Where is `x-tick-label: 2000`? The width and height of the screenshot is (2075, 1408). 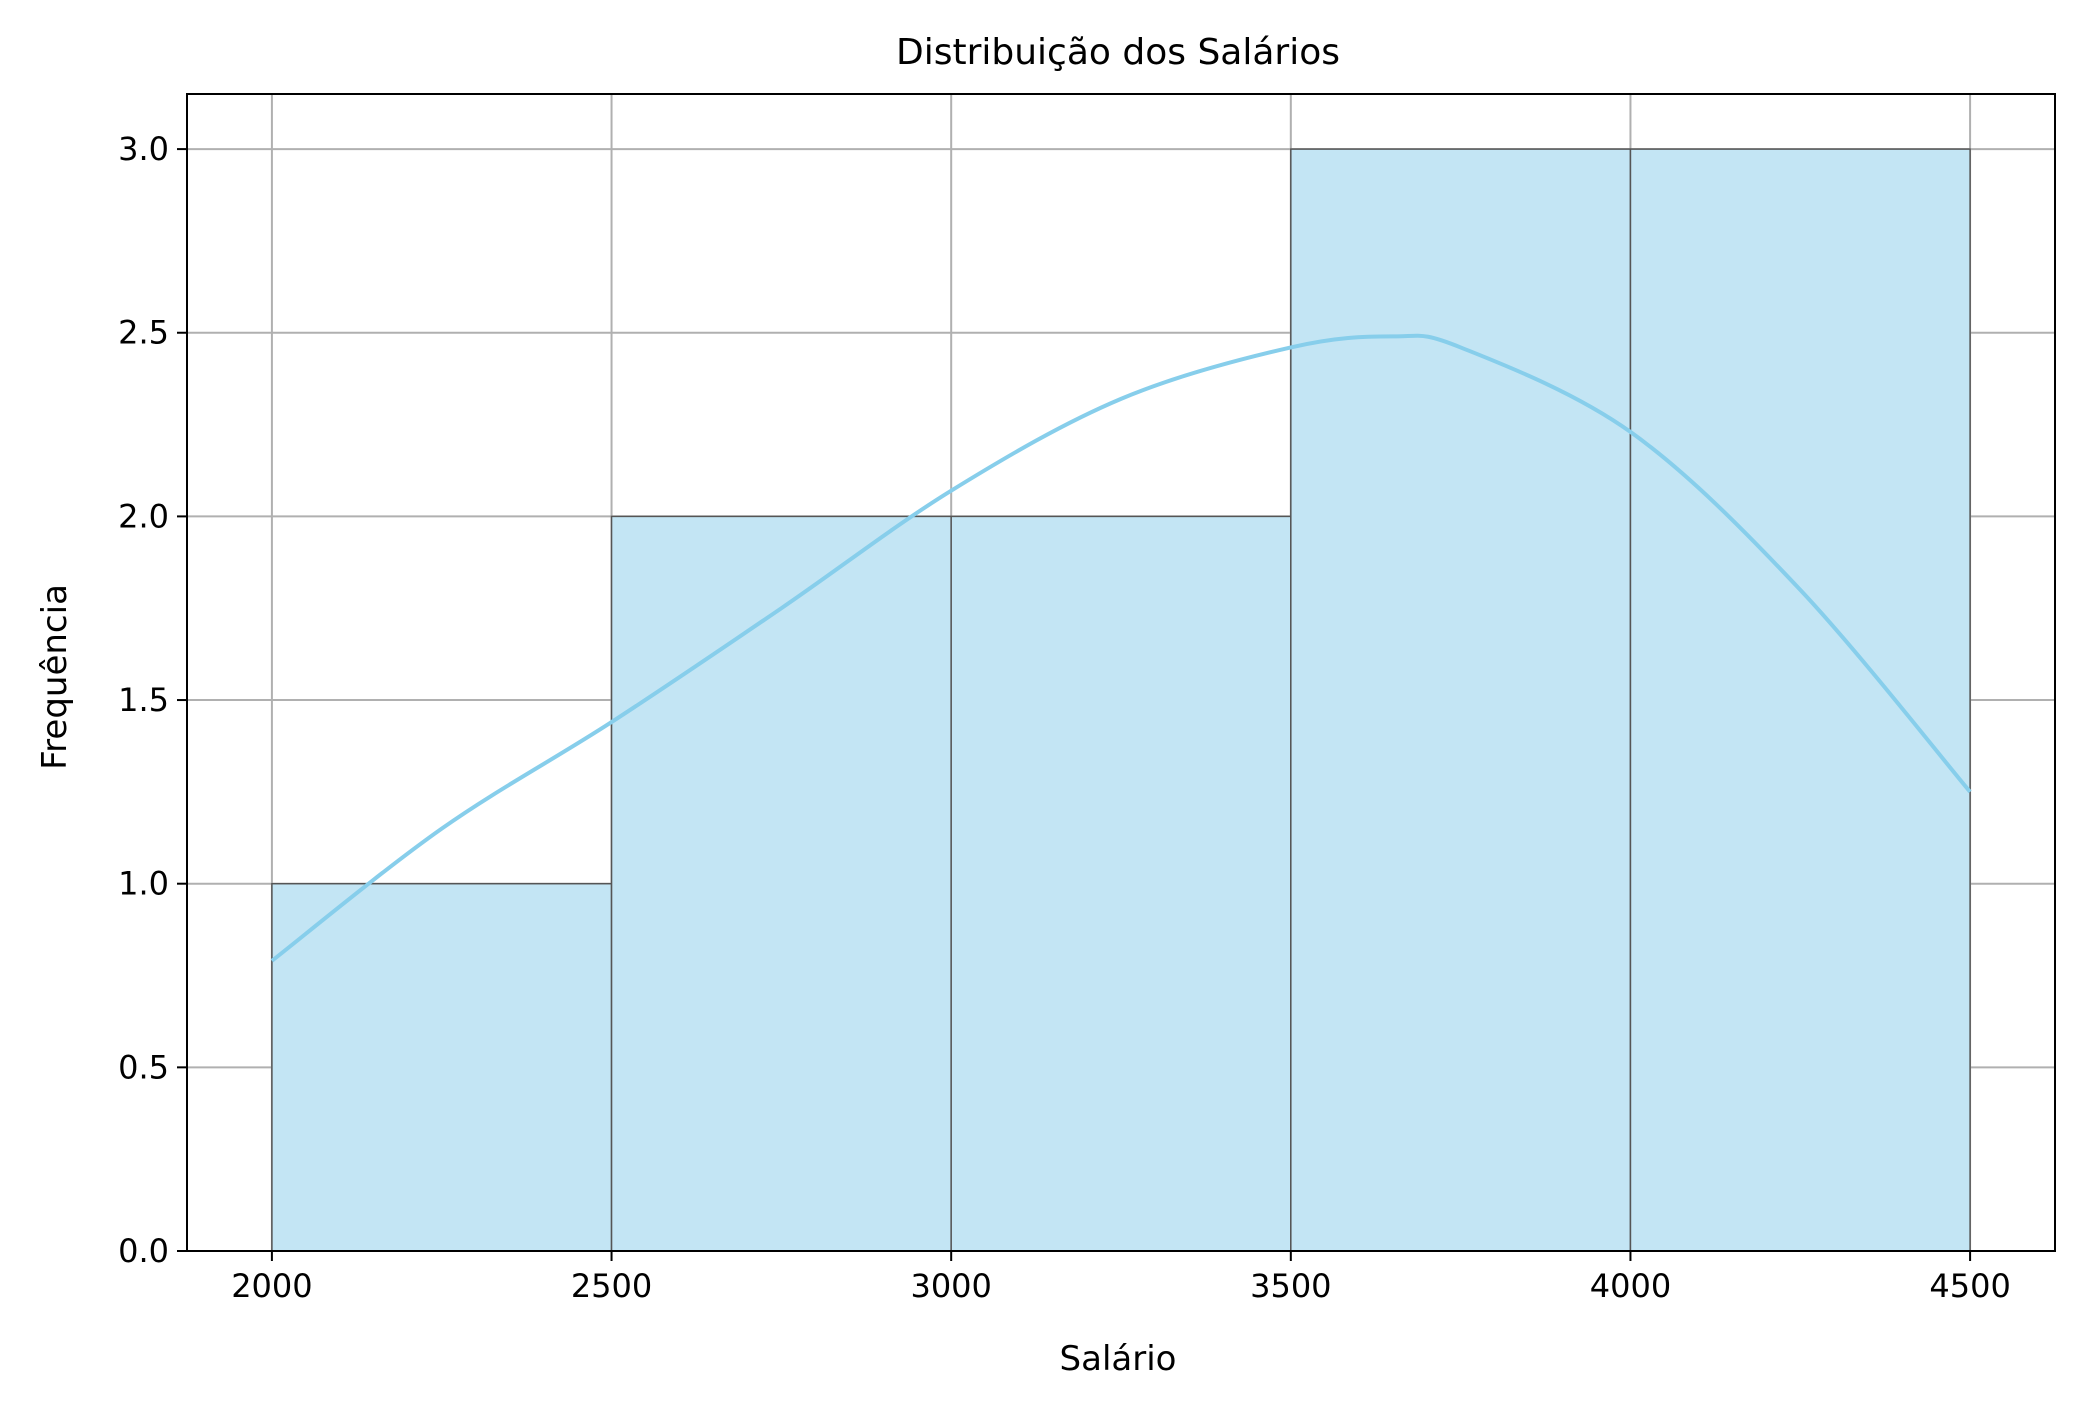
x-tick-label: 2000 is located at coordinates (271, 1286).